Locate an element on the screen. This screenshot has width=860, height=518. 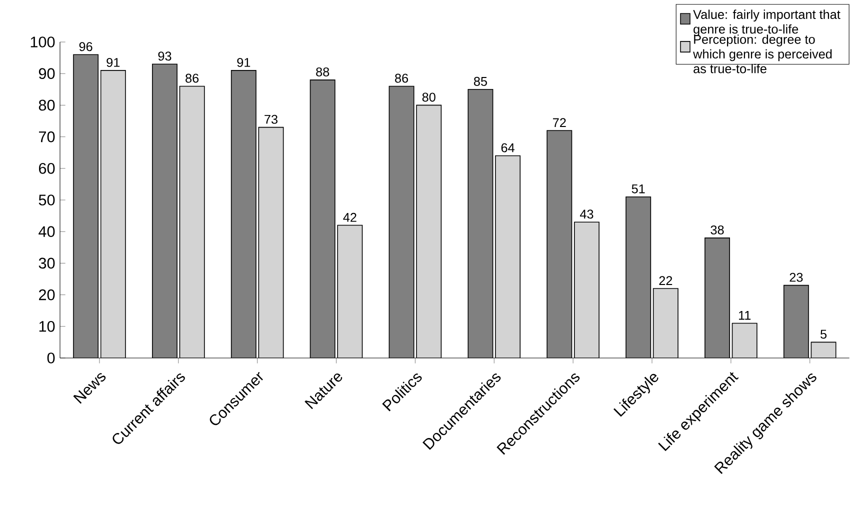
y-tick-label: 90 is located at coordinates (46, 74).